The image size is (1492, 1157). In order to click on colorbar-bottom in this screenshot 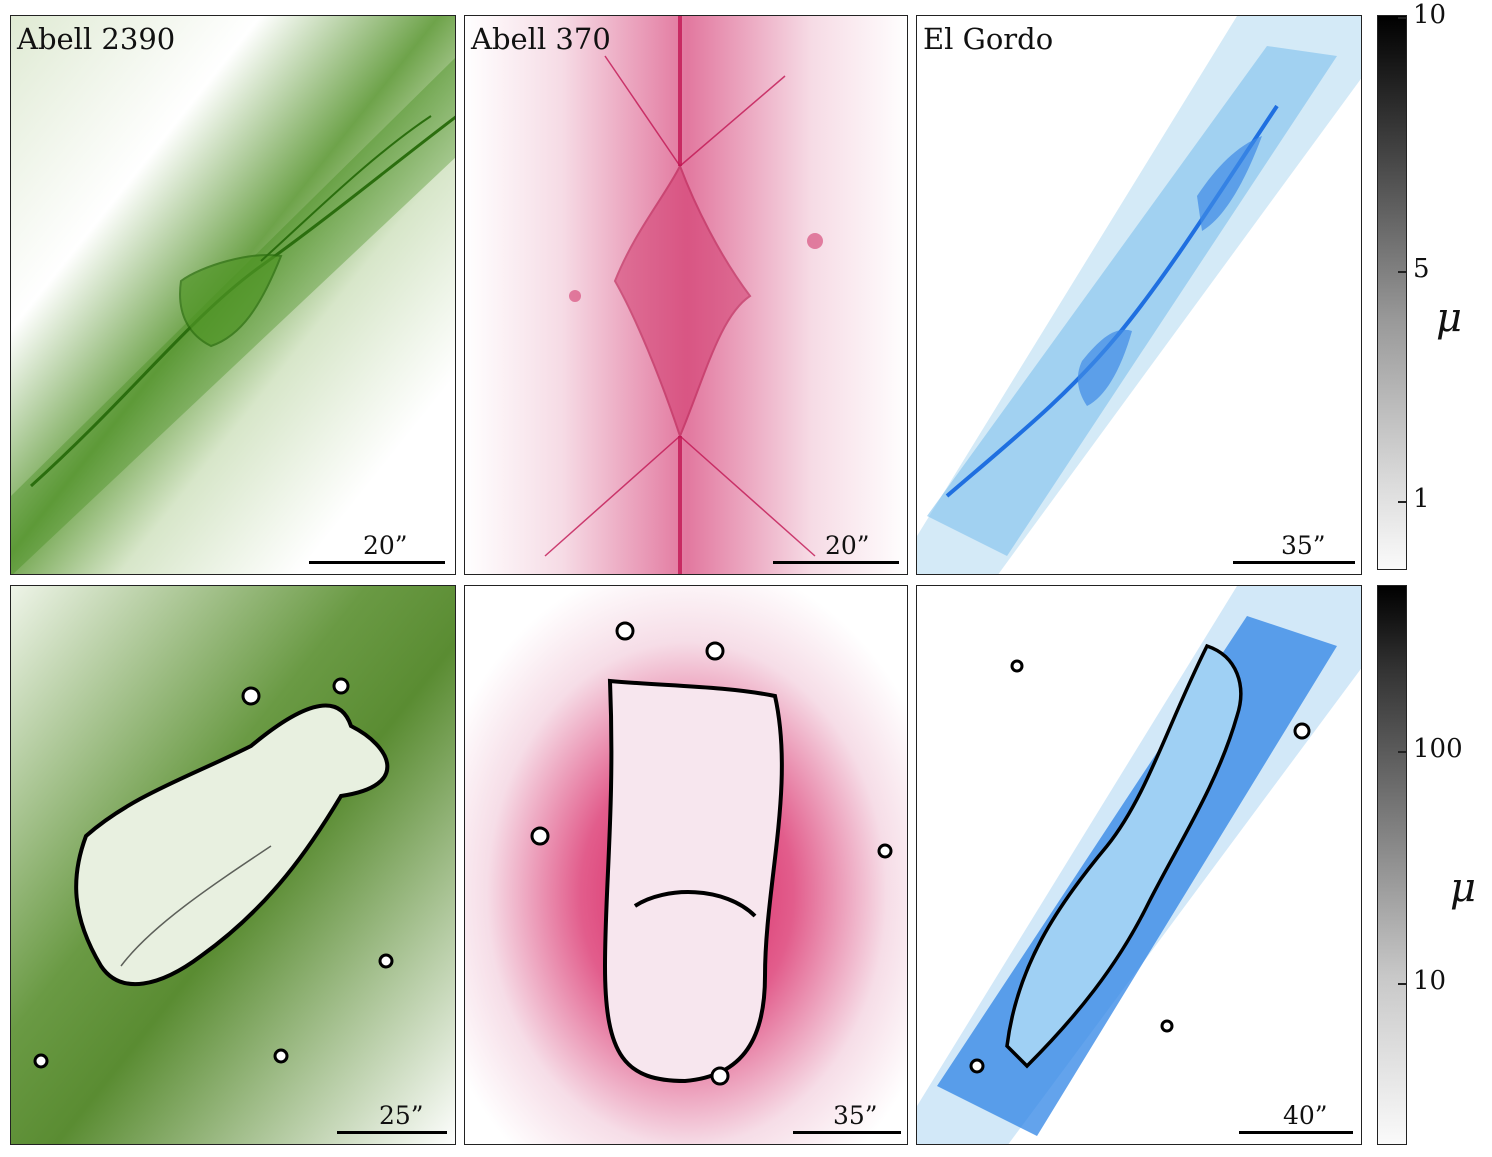, I will do `click(1392, 865)`.